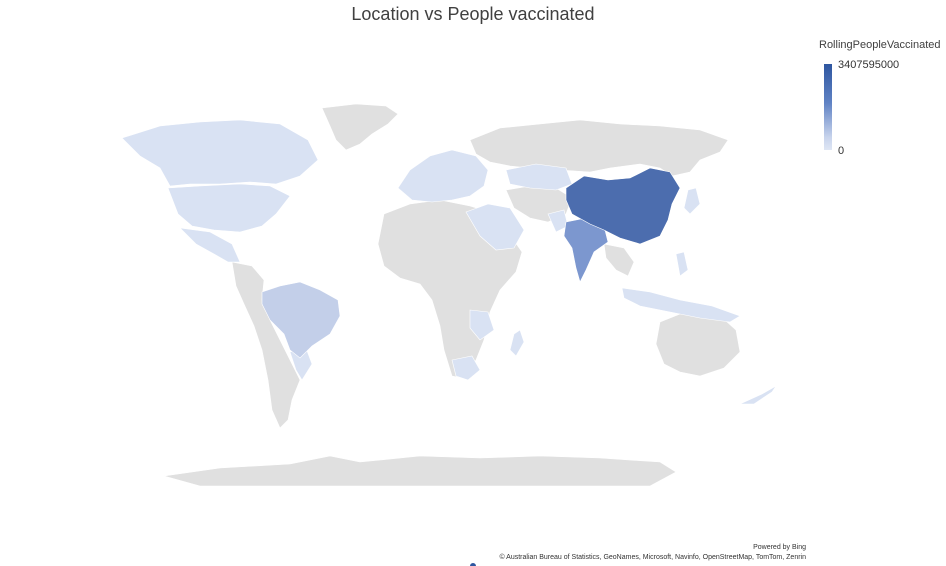 The height and width of the screenshot is (566, 946). I want to click on legend-max-label: 3407595000, so click(869, 65).